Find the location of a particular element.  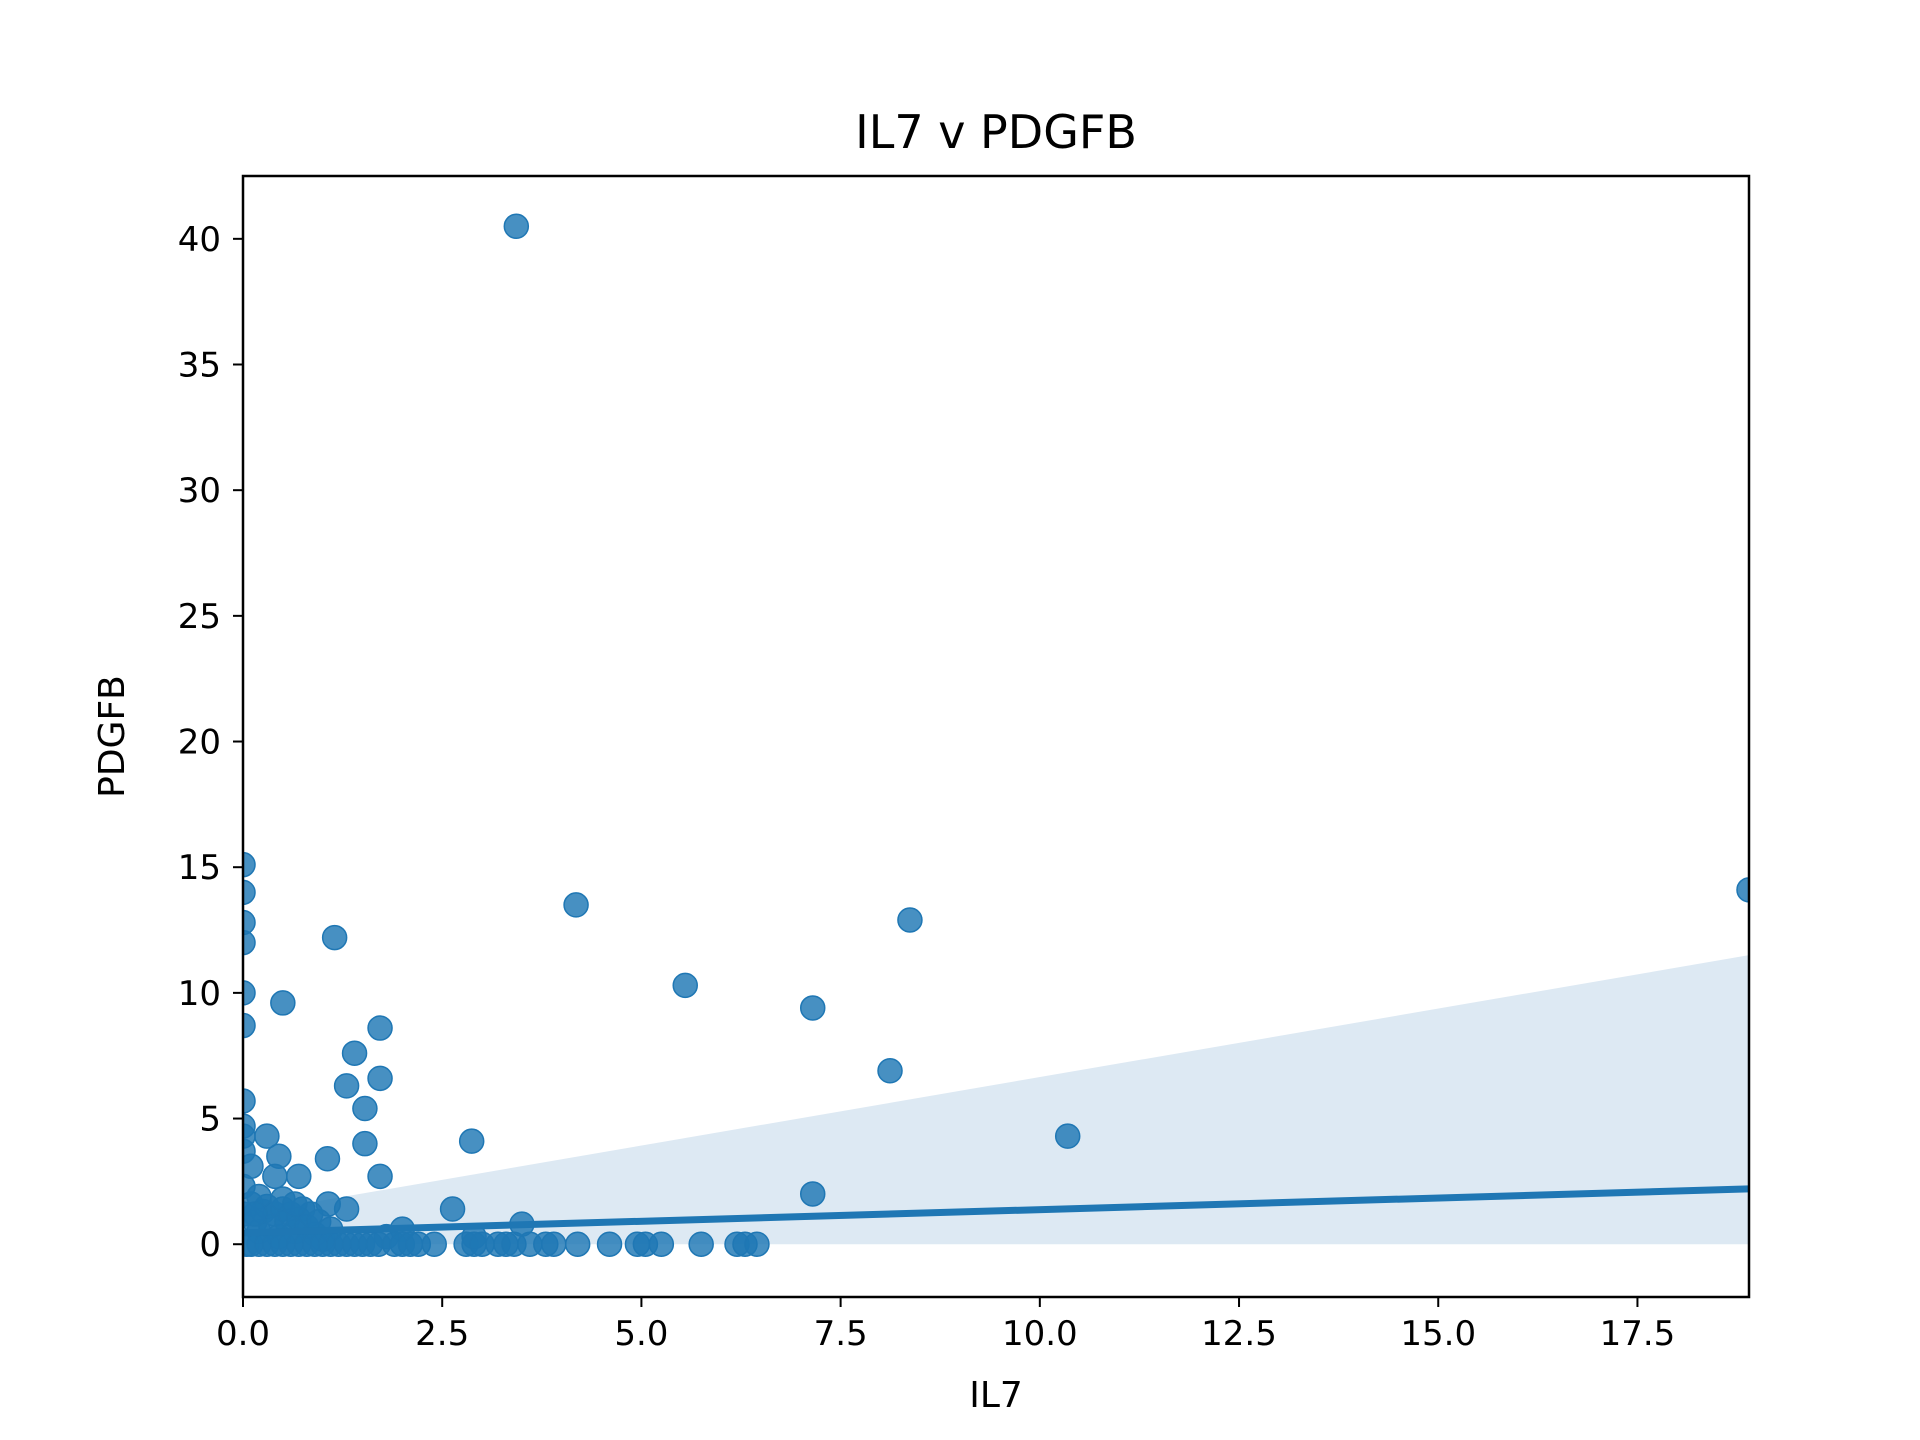

x-tick-label: 15.0 is located at coordinates (1438, 1334).